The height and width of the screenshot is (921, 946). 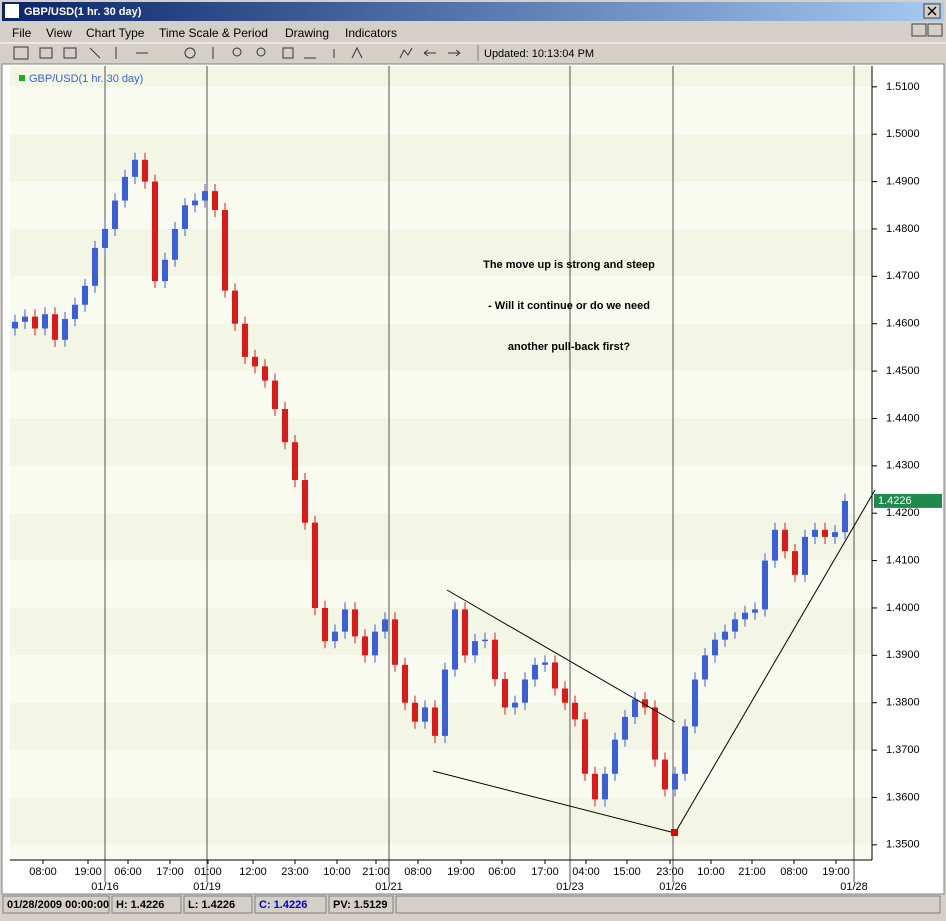 I want to click on date-label: 01/26, so click(x=673, y=887).